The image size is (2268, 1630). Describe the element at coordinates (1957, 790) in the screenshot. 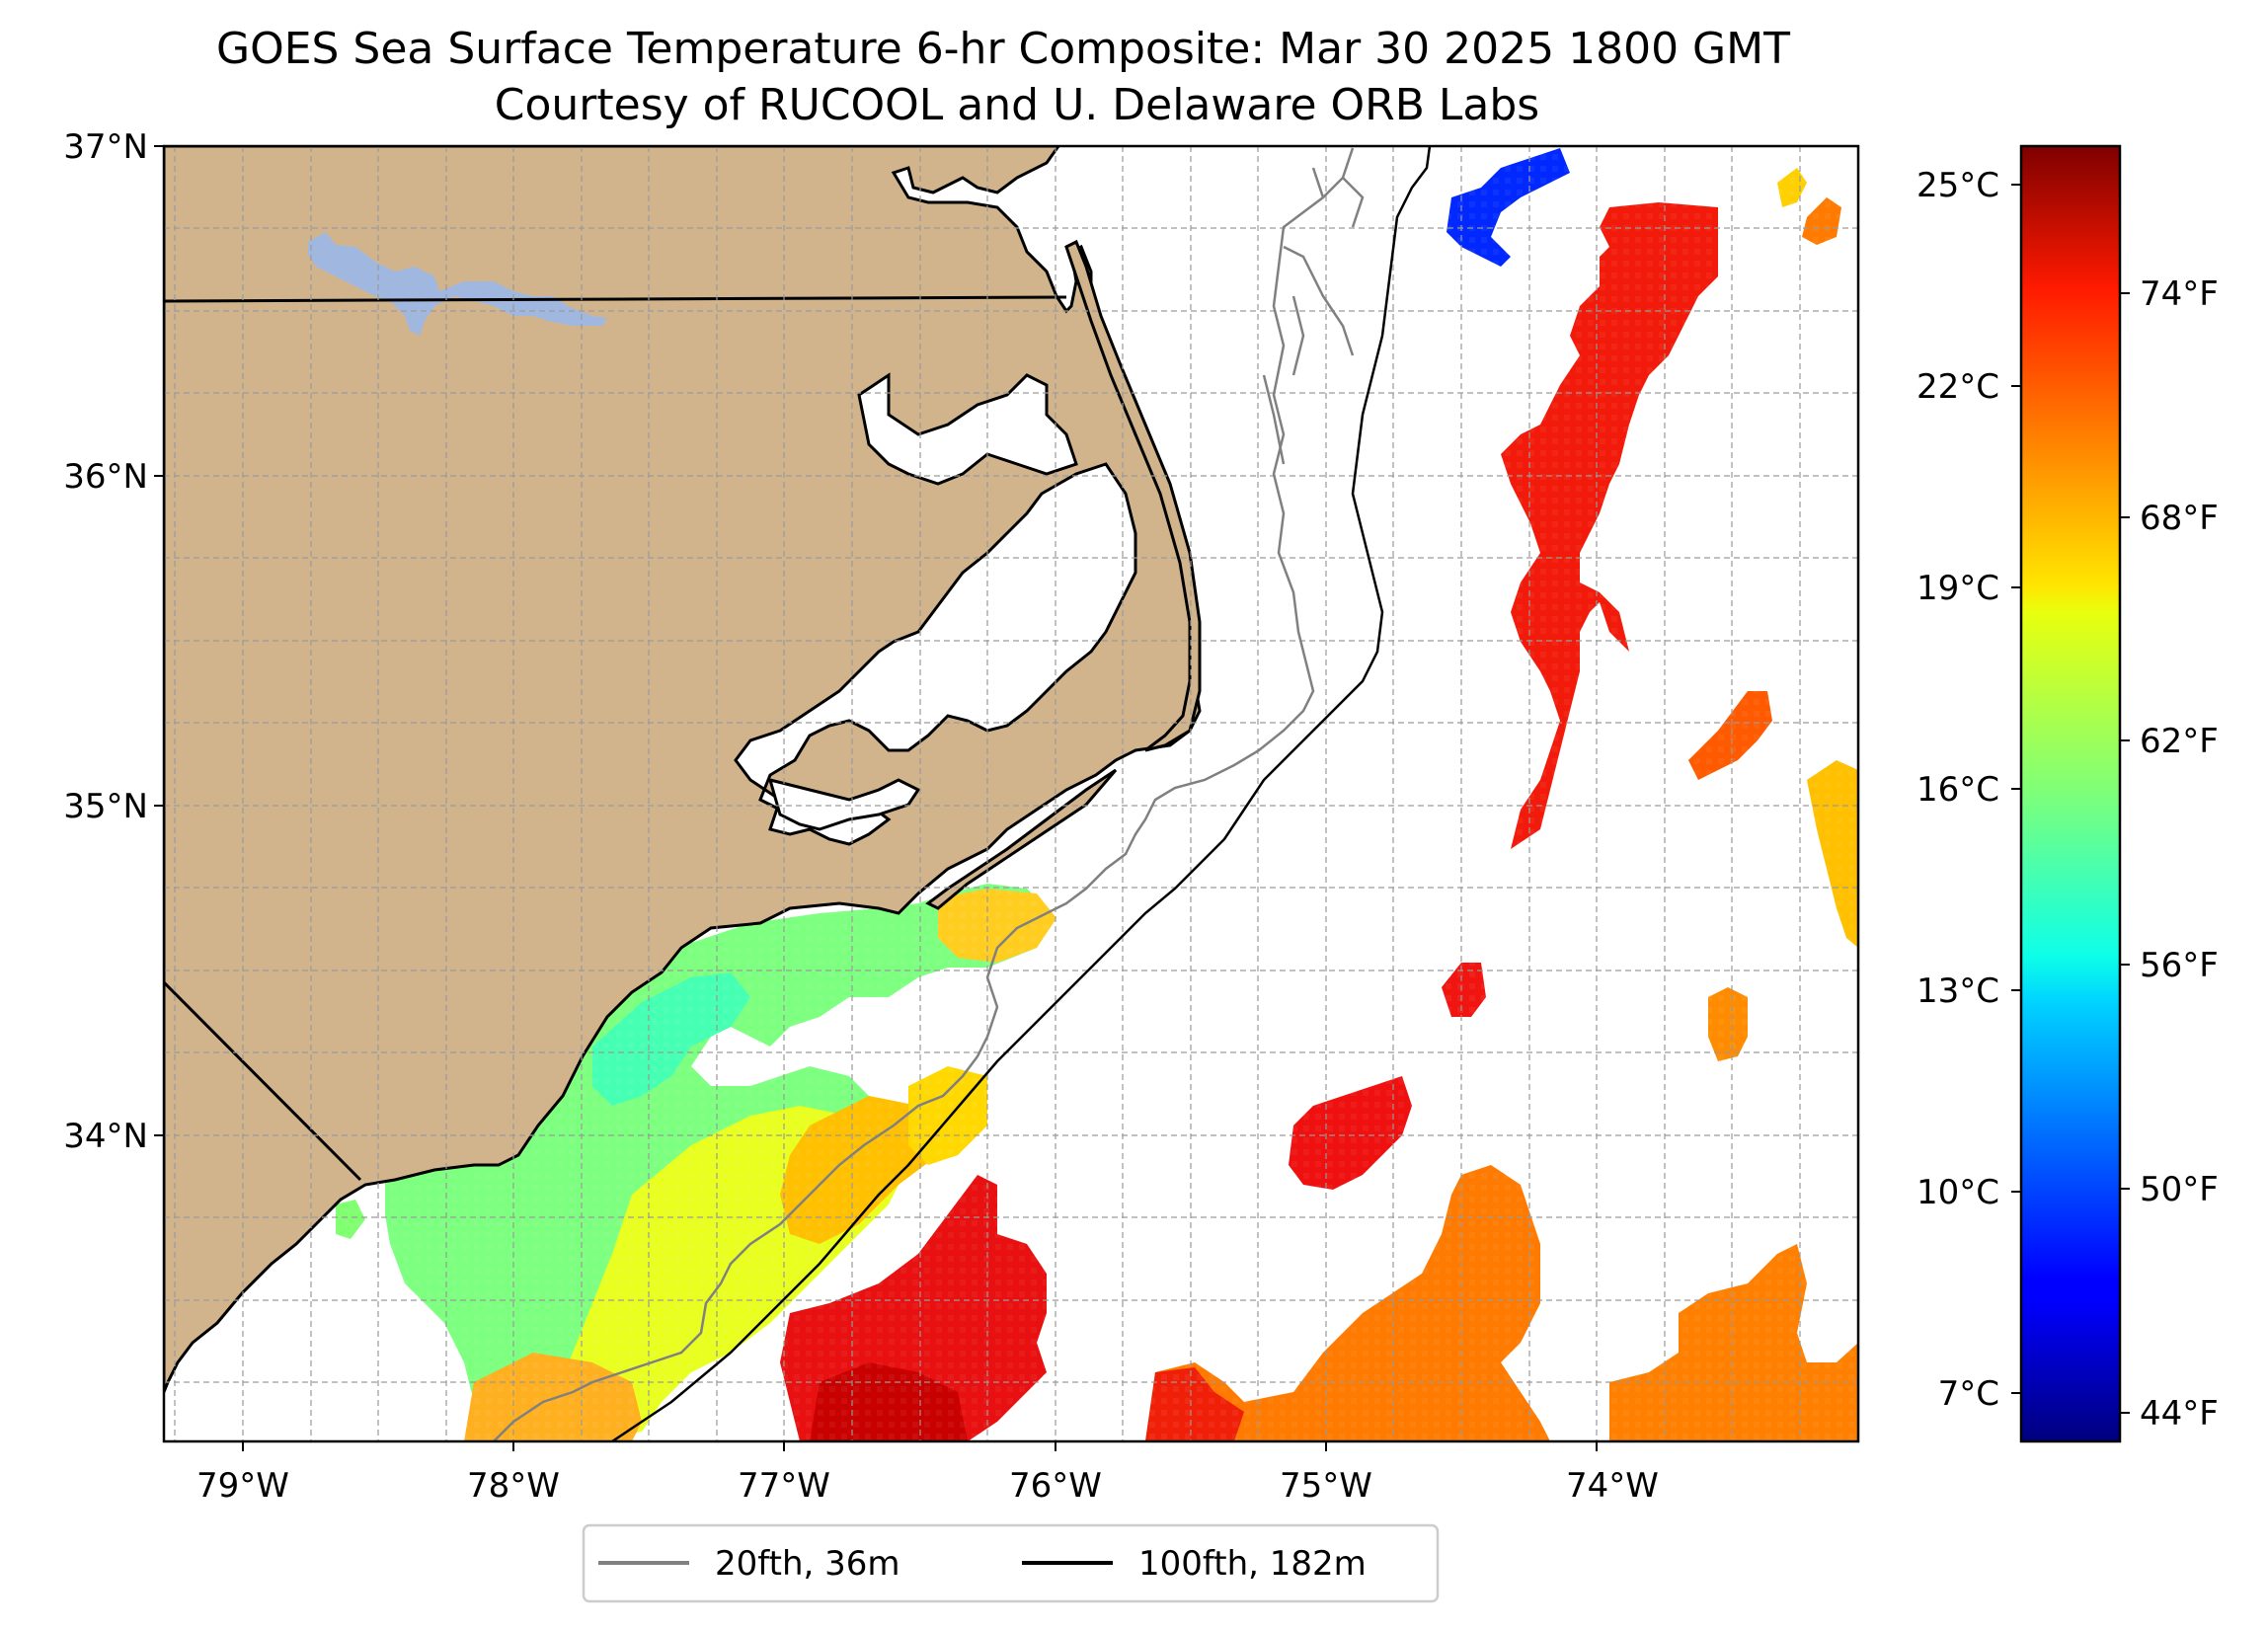

I see `colorbar-celsius-label: 16°C` at that location.